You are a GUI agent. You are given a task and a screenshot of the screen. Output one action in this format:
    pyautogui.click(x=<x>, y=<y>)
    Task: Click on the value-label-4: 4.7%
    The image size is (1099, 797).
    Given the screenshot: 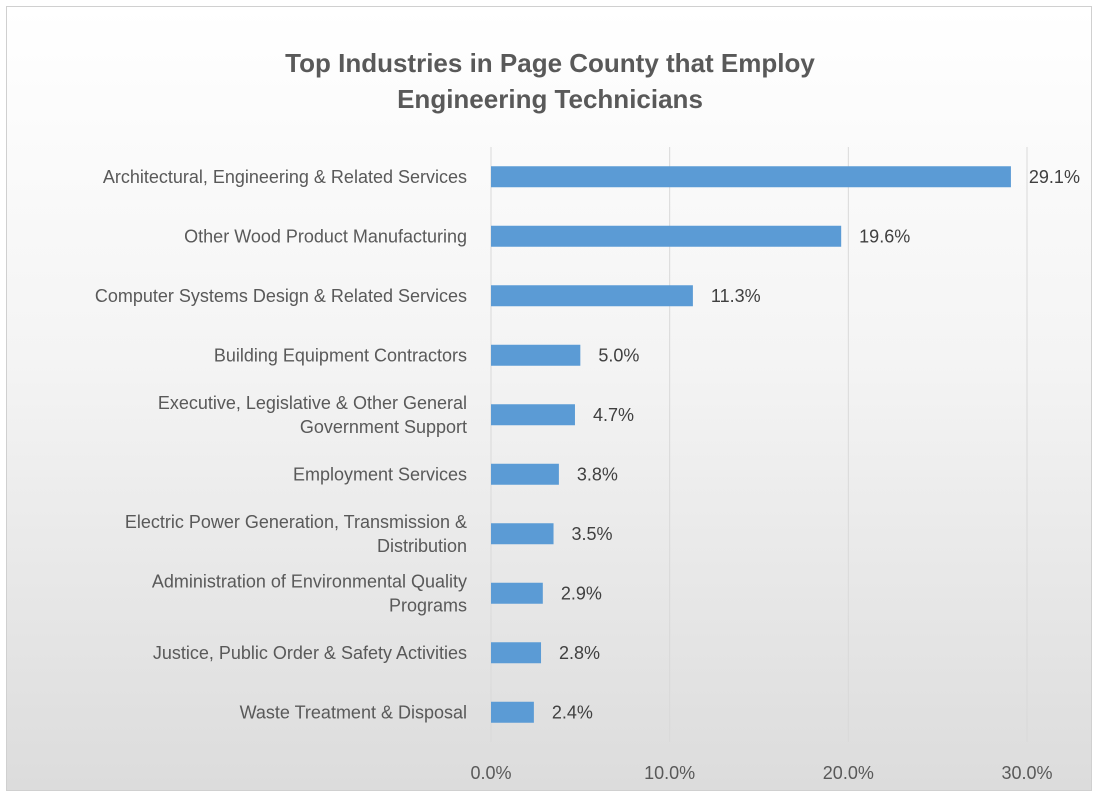 What is the action you would take?
    pyautogui.click(x=613, y=415)
    